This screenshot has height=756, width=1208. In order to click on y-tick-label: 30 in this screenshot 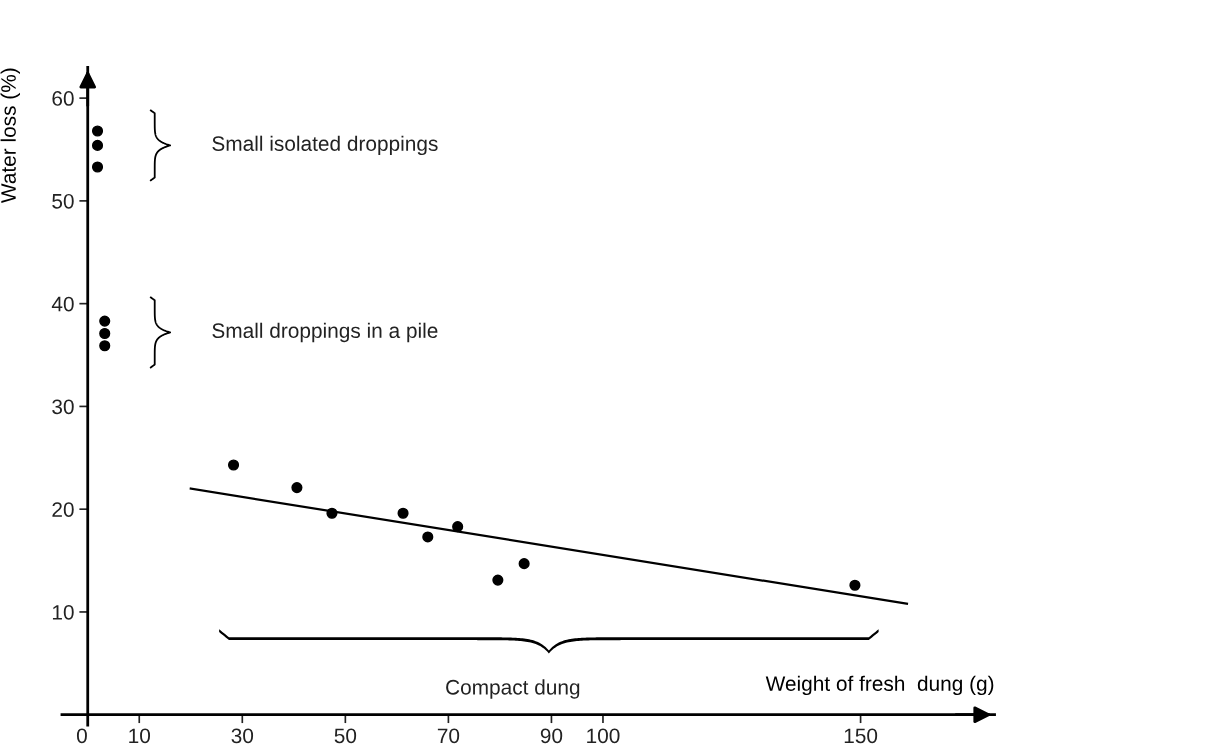, I will do `click(63, 407)`.